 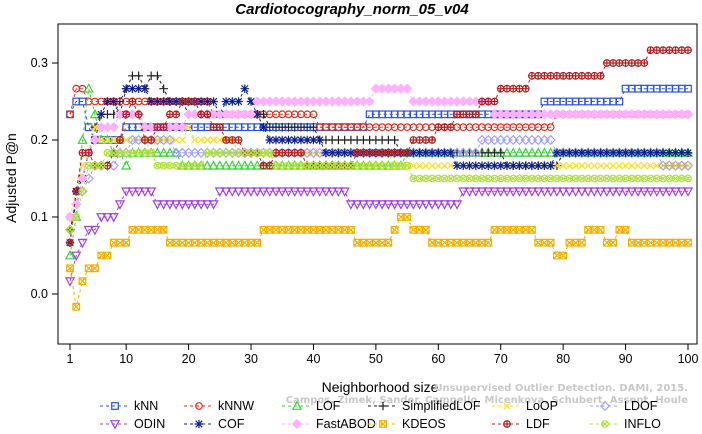 What do you see at coordinates (115, 406) in the screenshot?
I see `legend-marker-knn` at bounding box center [115, 406].